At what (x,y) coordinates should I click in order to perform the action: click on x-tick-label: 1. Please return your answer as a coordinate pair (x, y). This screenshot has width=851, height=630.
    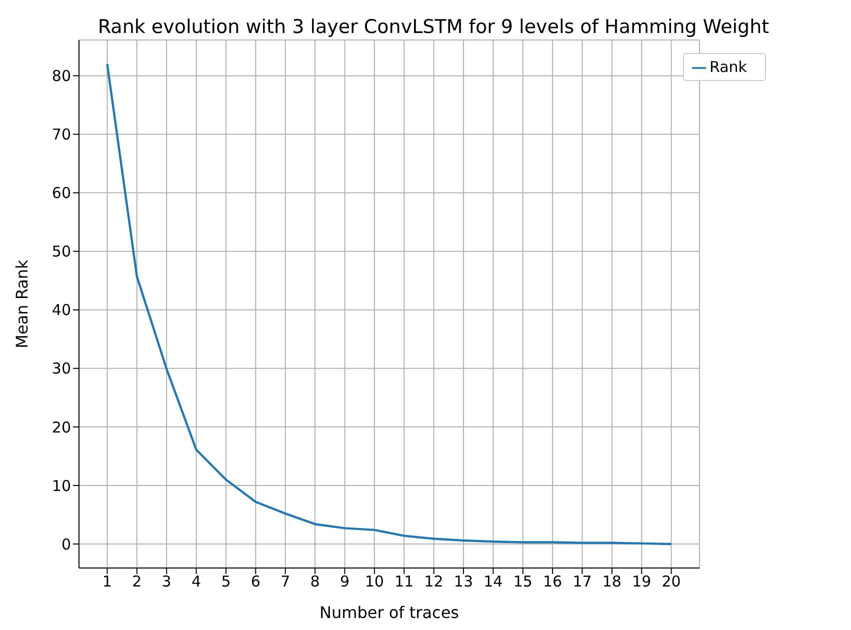
    Looking at the image, I should click on (107, 581).